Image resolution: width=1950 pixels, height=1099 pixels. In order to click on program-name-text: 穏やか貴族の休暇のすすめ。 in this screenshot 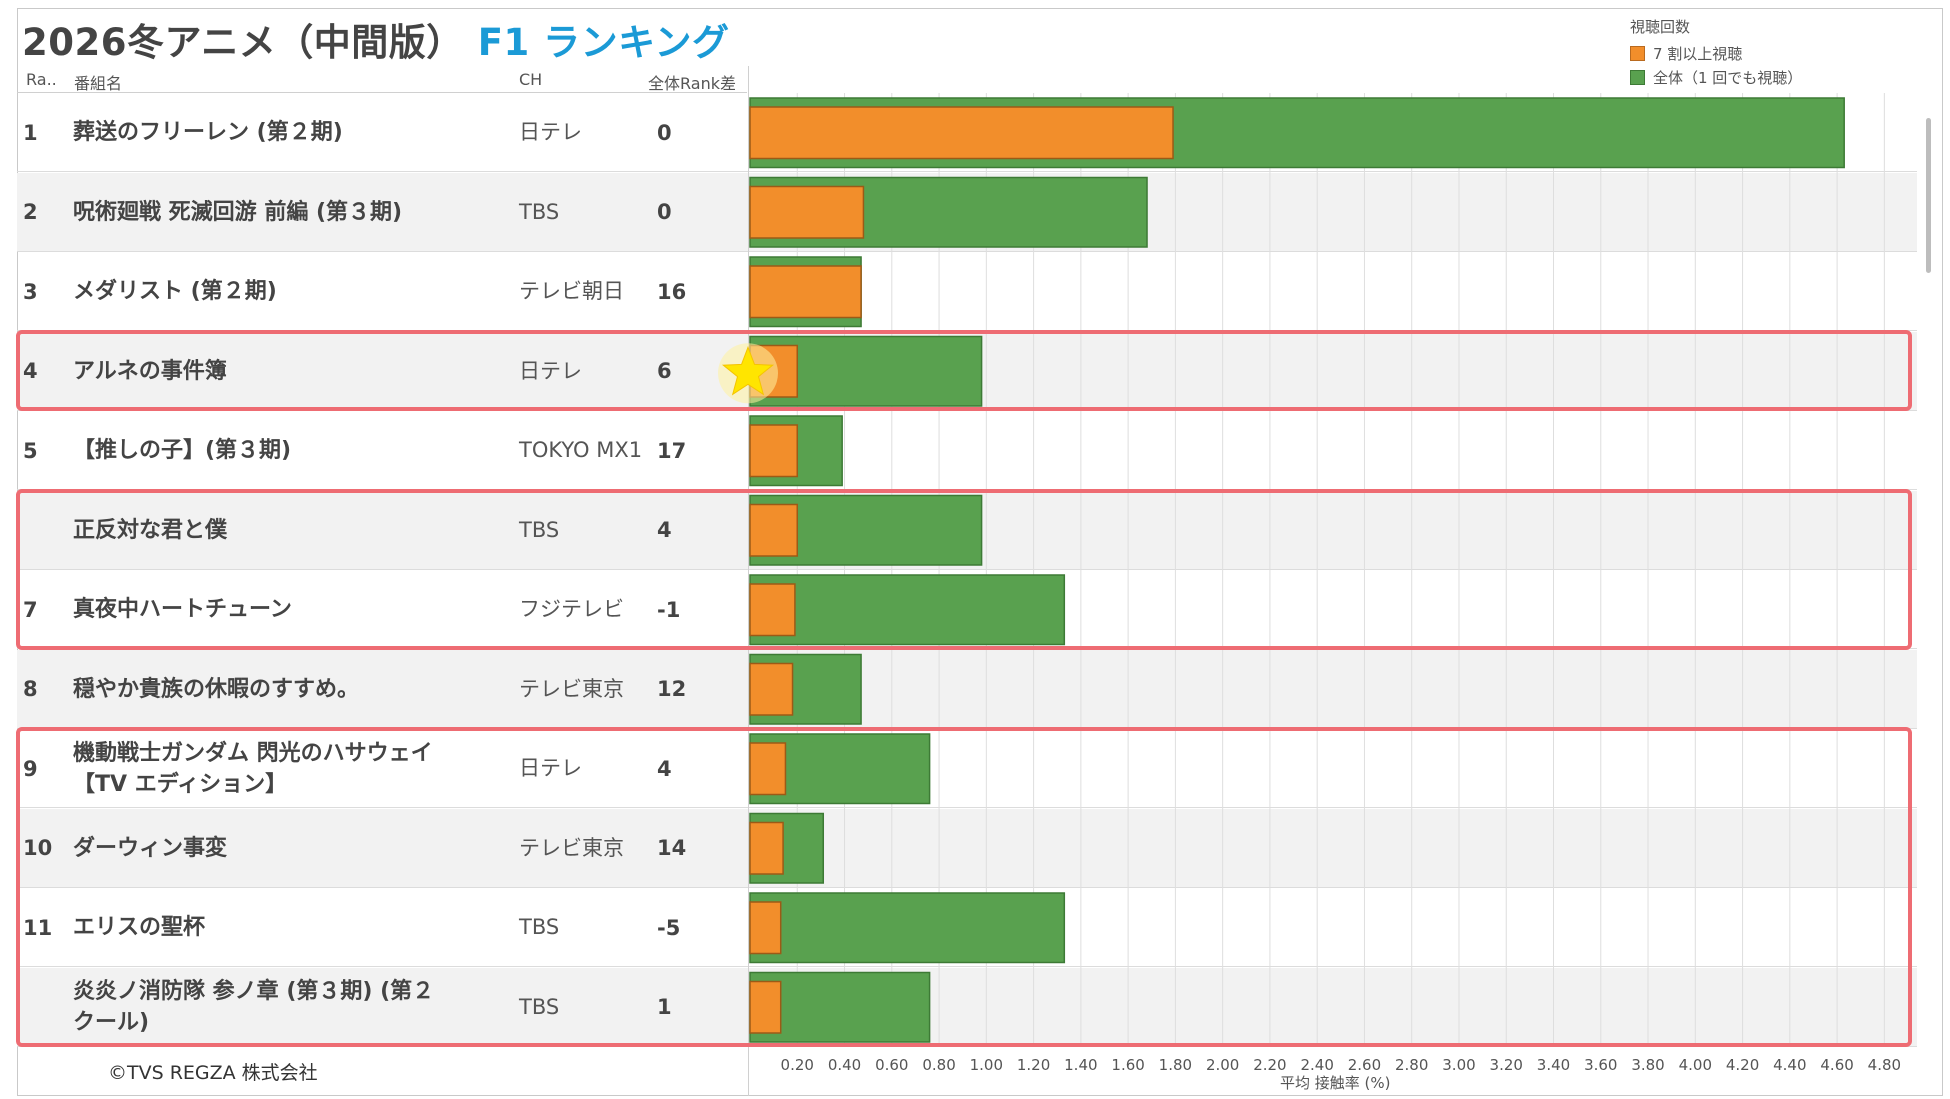, I will do `click(216, 689)`.